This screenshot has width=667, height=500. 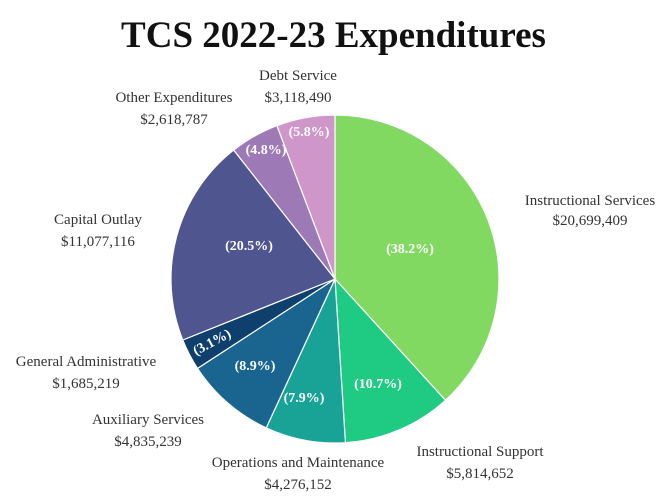 I want to click on slice-percent-label: (38.2%), so click(x=410, y=249).